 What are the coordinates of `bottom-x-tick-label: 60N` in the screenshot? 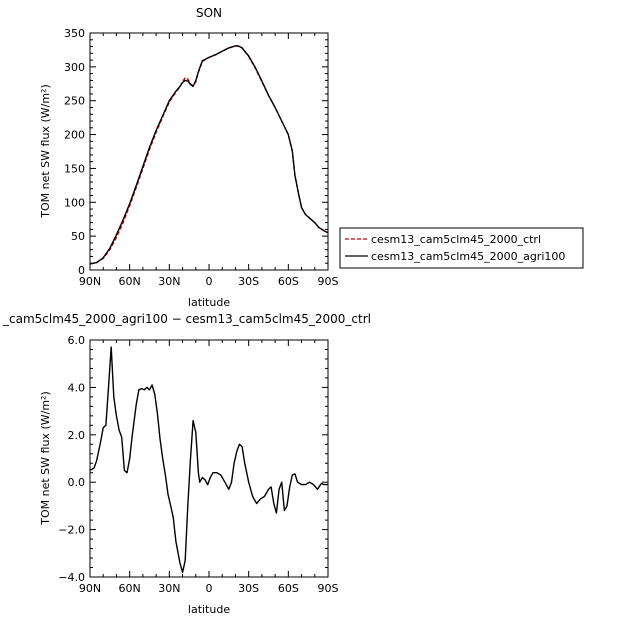 It's located at (130, 588).